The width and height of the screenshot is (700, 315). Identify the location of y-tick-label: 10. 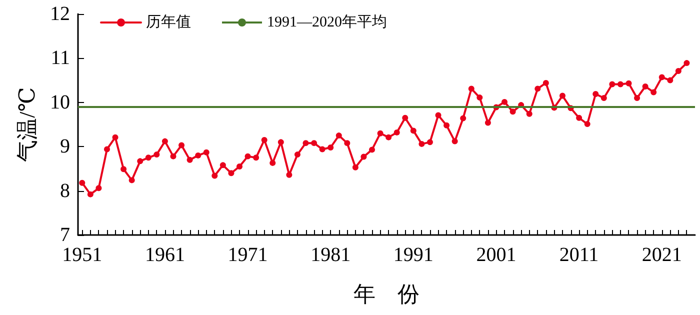
(60, 102).